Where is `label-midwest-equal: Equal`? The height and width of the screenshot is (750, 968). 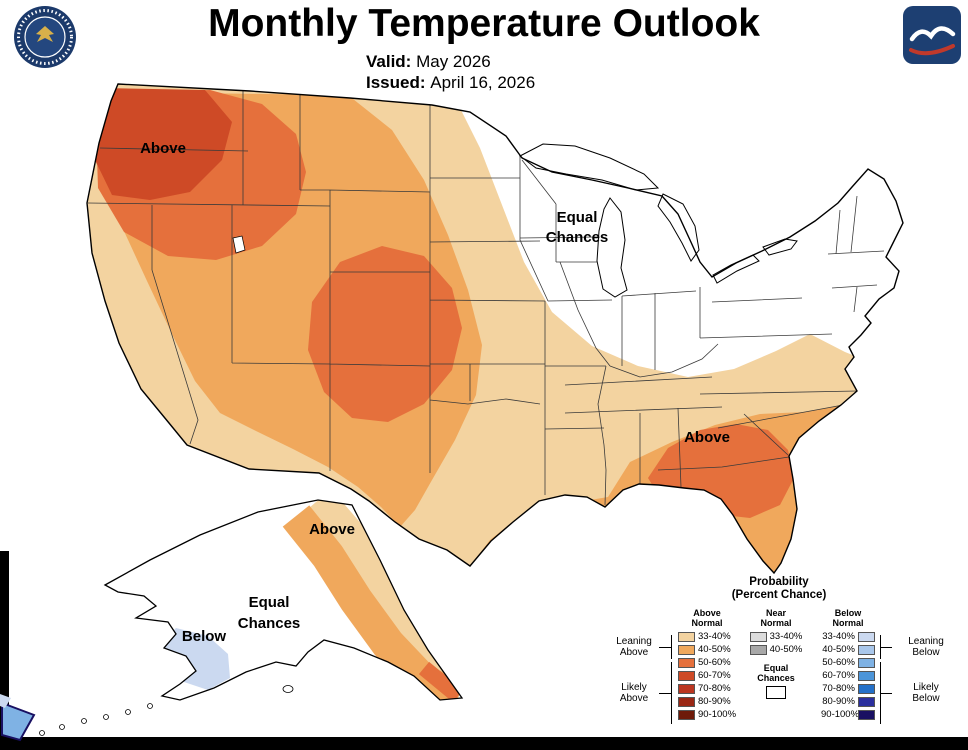
label-midwest-equal: Equal is located at coordinates (577, 217).